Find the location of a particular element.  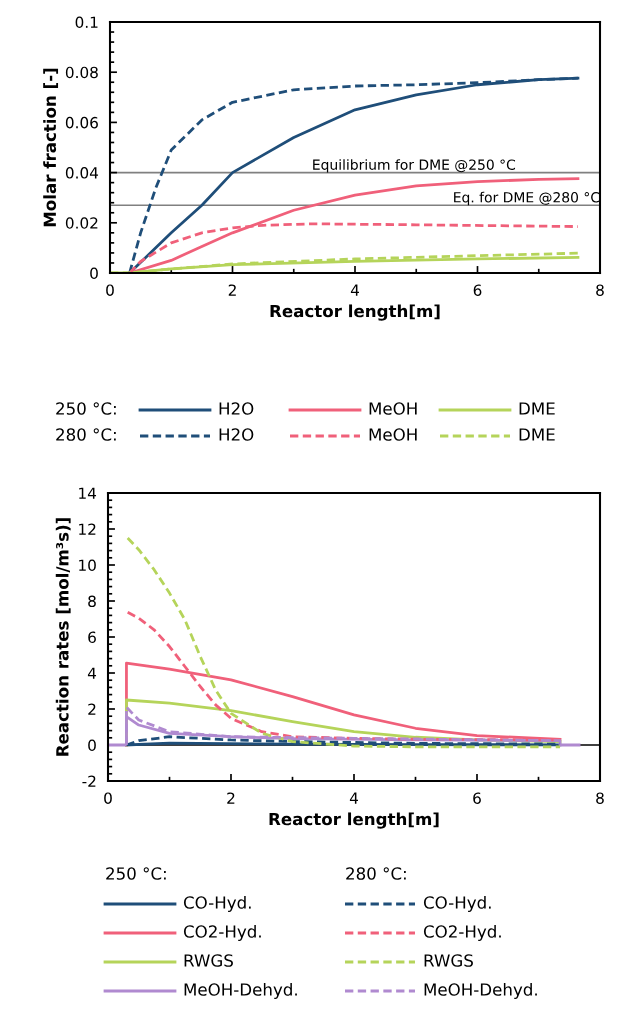

y-tick-label: 10 is located at coordinates (87, 565).